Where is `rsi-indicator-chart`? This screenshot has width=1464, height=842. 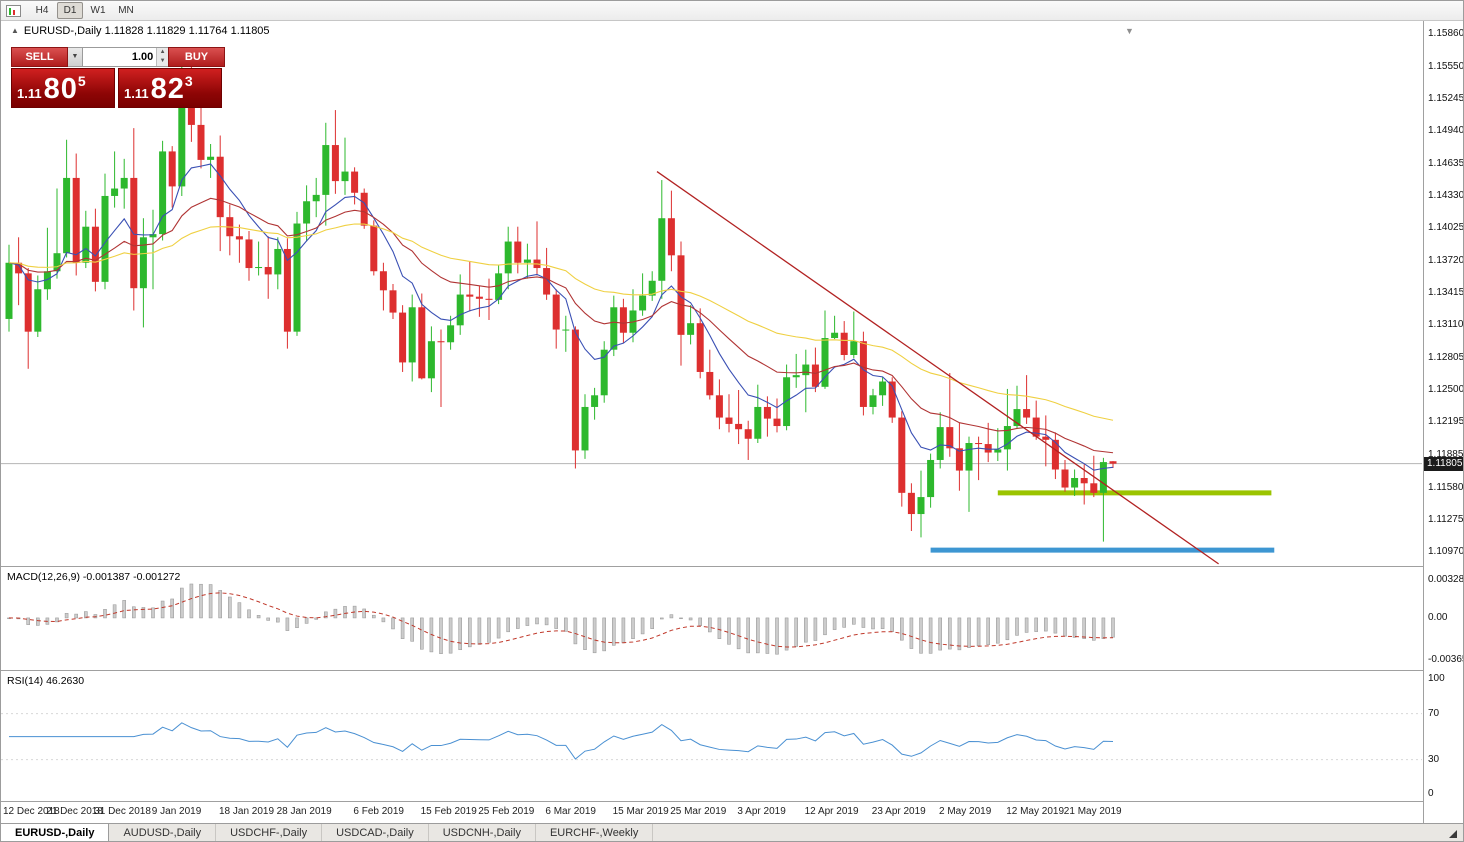
rsi-indicator-chart is located at coordinates (711, 736).